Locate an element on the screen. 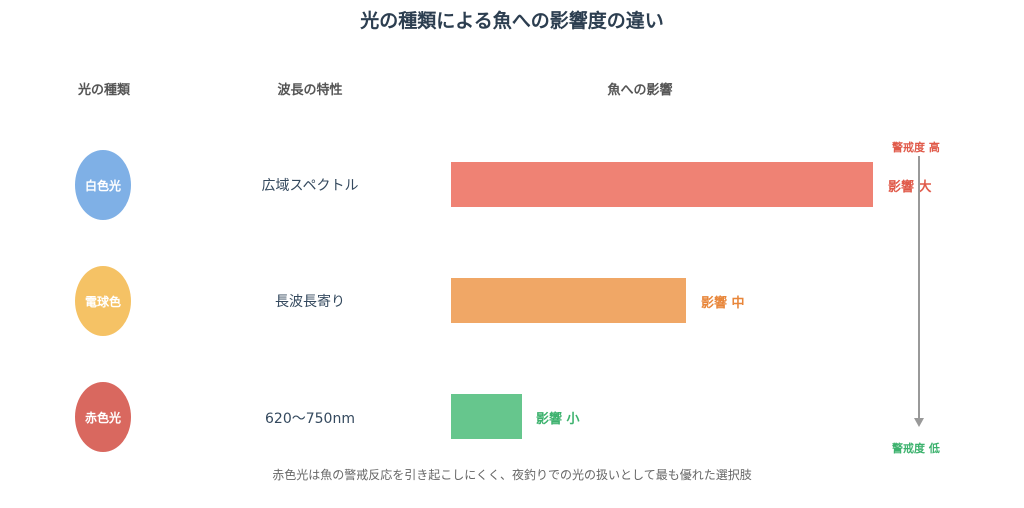  caption: 赤色光は魚の警戒反応を引き起こしにくく、夜釣りでの光の扱いとして最も優れた選択肢 is located at coordinates (512, 475).